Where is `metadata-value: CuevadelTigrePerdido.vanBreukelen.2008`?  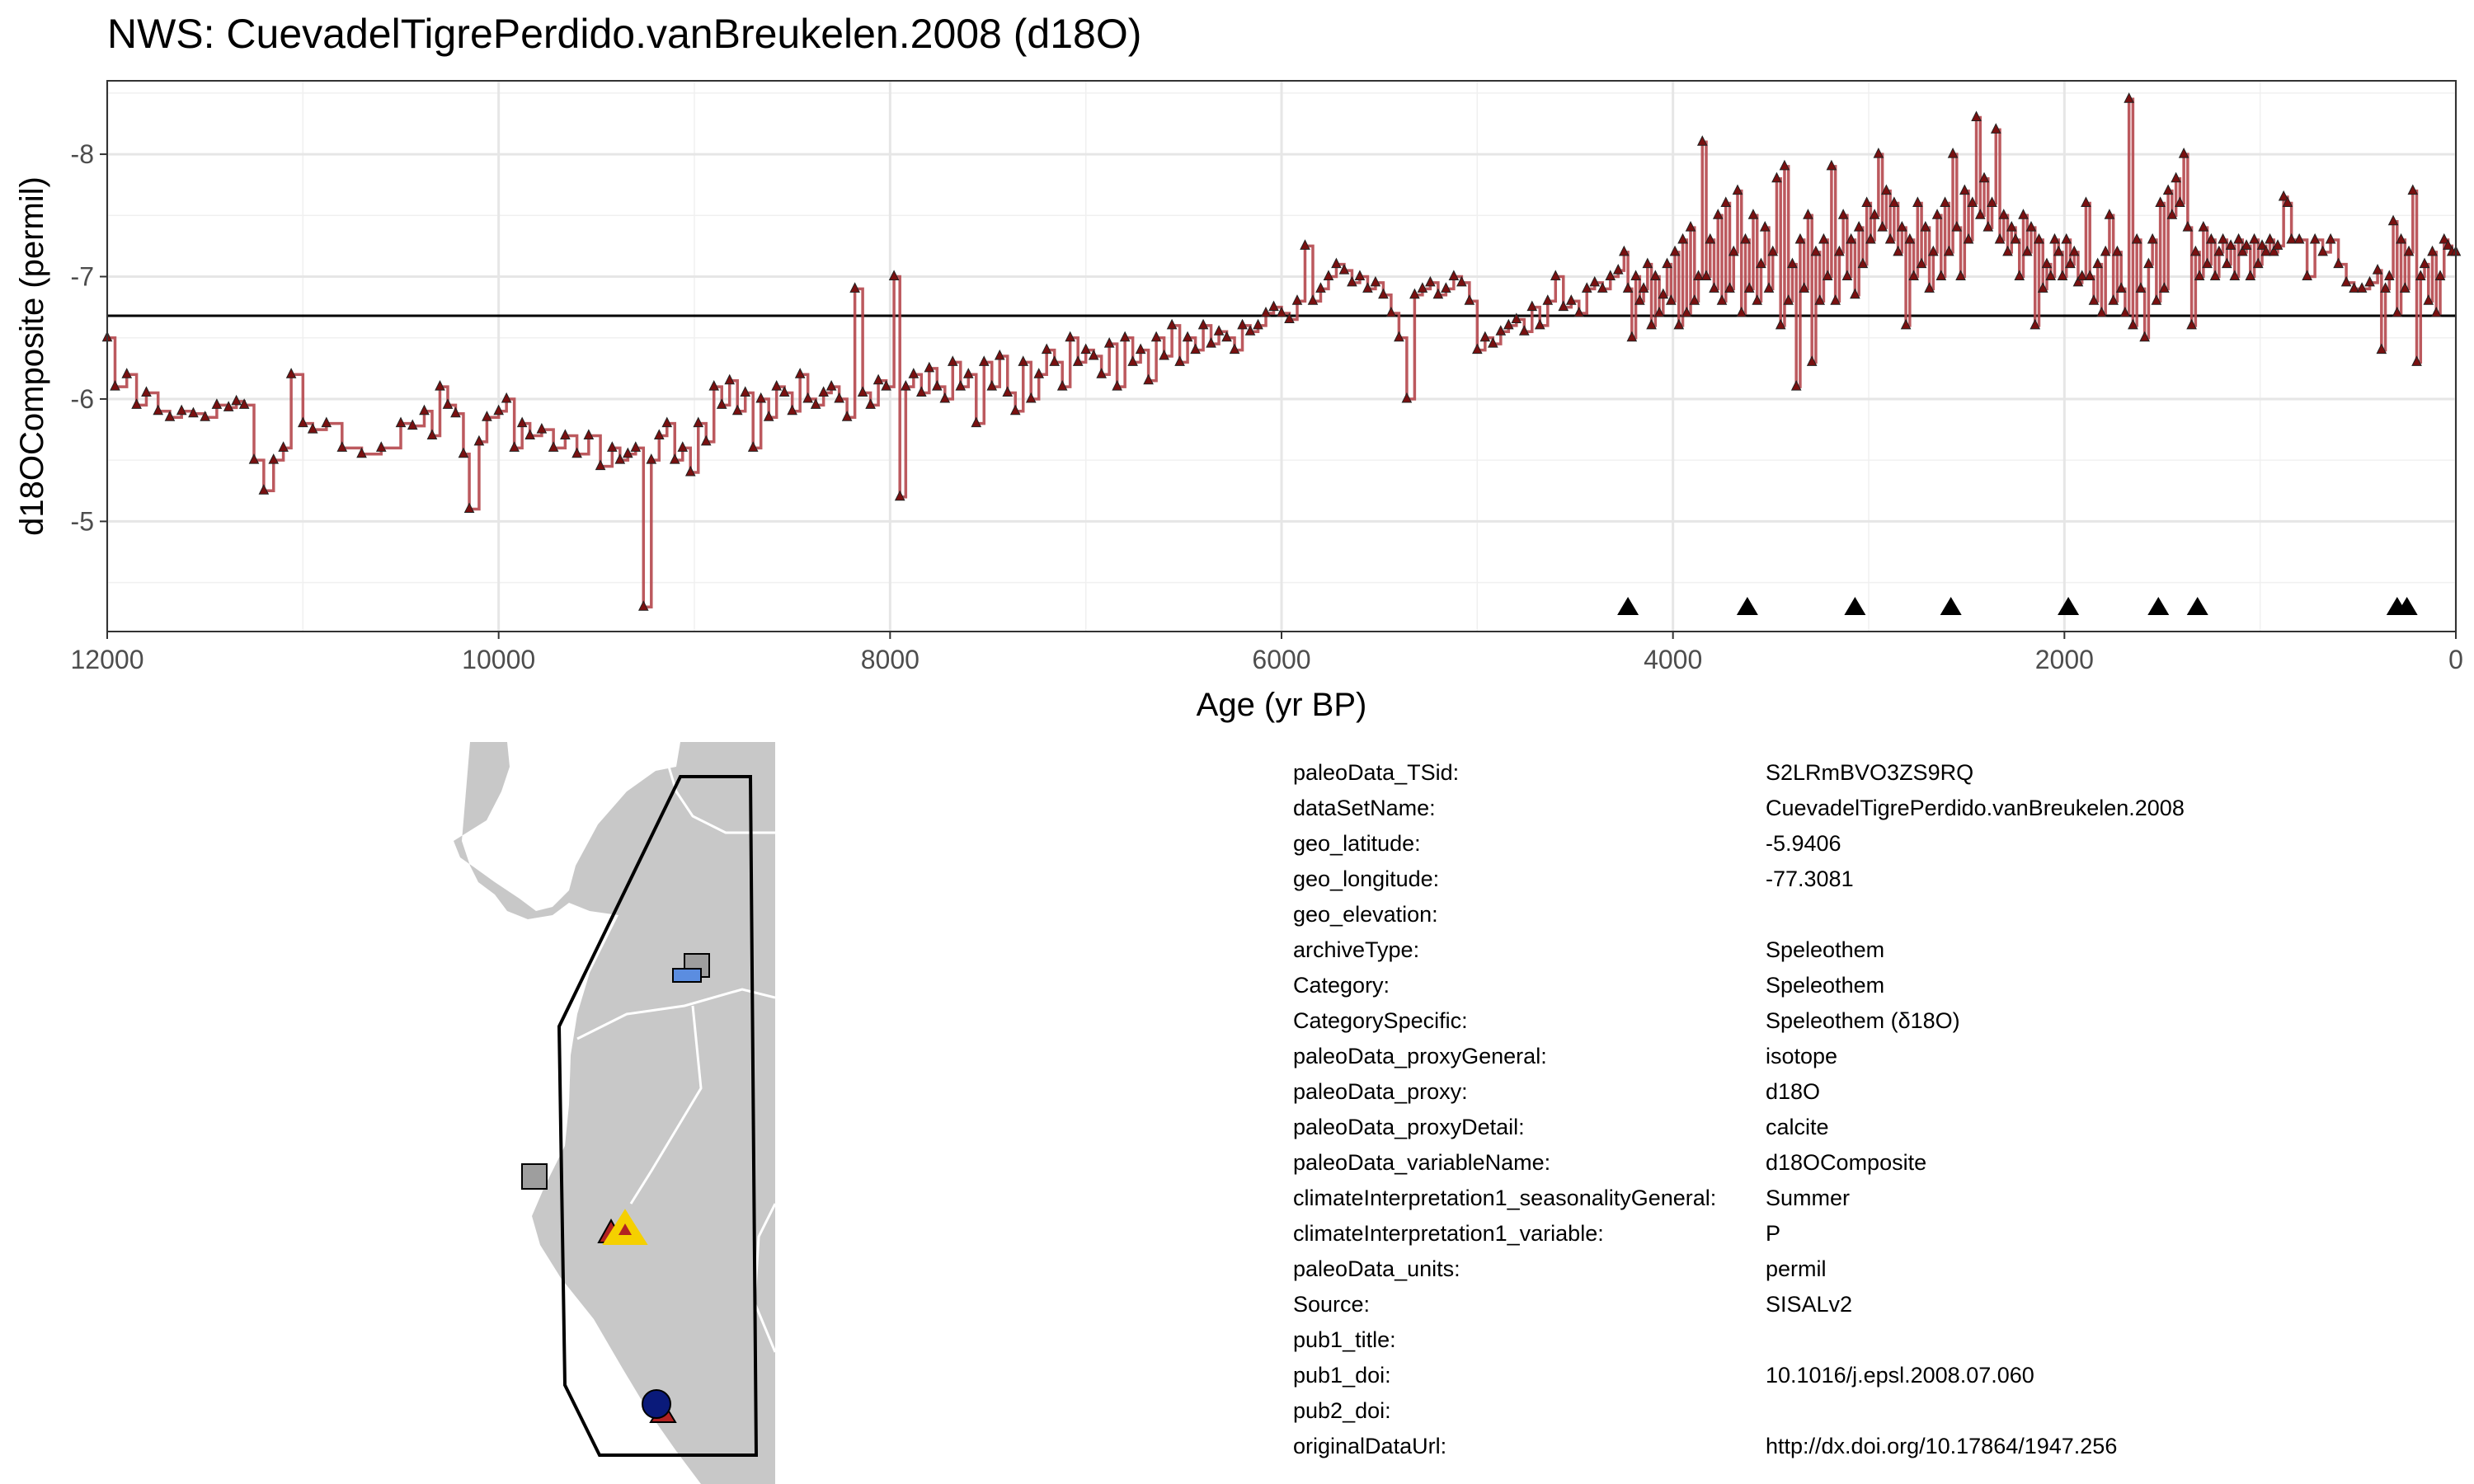
metadata-value: CuevadelTigrePerdido.vanBreukelen.2008 is located at coordinates (1975, 808).